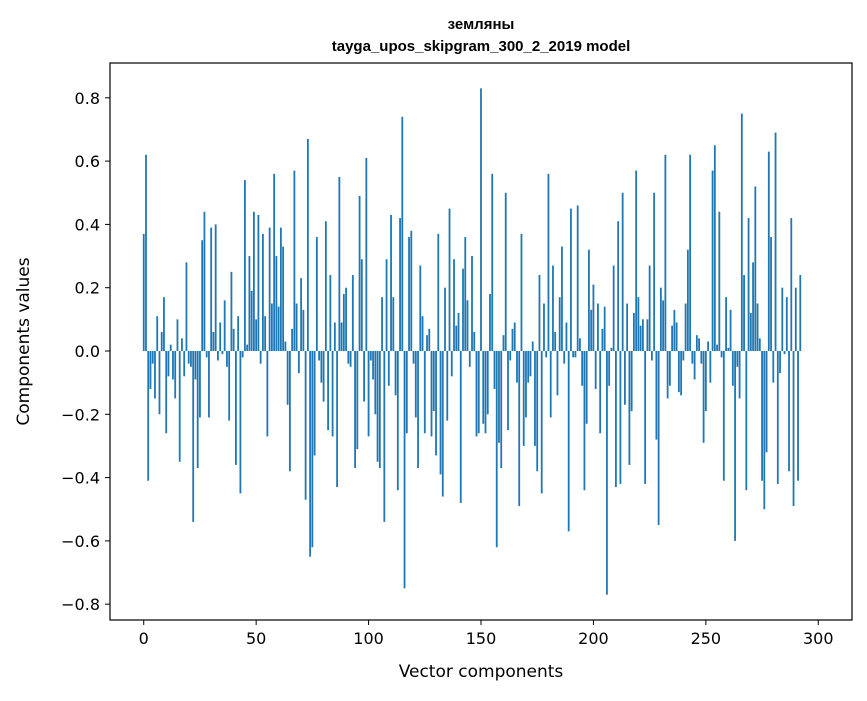  What do you see at coordinates (80, 604) in the screenshot?
I see `y-tick-label: −0.8` at bounding box center [80, 604].